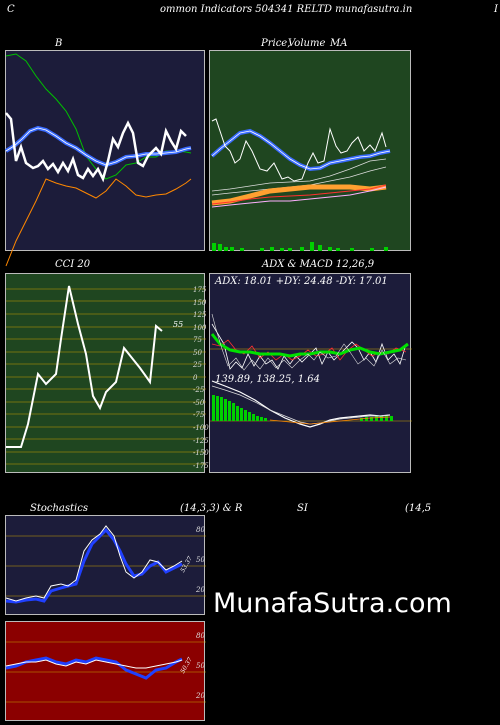 This screenshot has height=725, width=500. Describe the element at coordinates (201, 440) in the screenshot. I see `cci-tick: -125` at that location.